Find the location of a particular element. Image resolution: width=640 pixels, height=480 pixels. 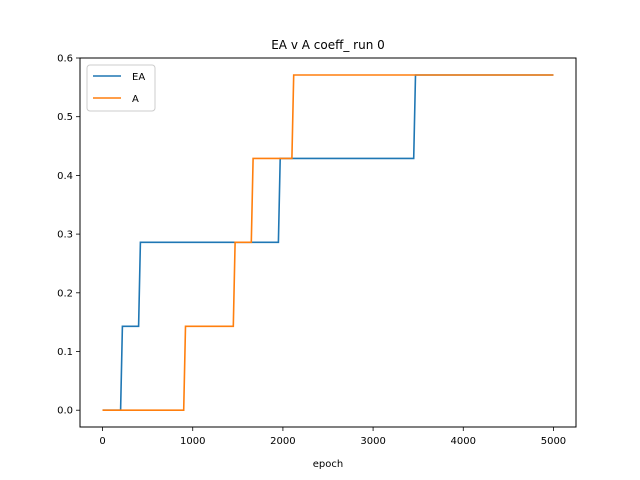

x-tick-label: 2000 is located at coordinates (282, 441).